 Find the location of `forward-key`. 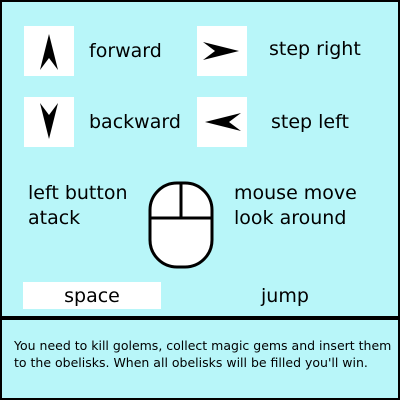

forward-key is located at coordinates (49, 51).